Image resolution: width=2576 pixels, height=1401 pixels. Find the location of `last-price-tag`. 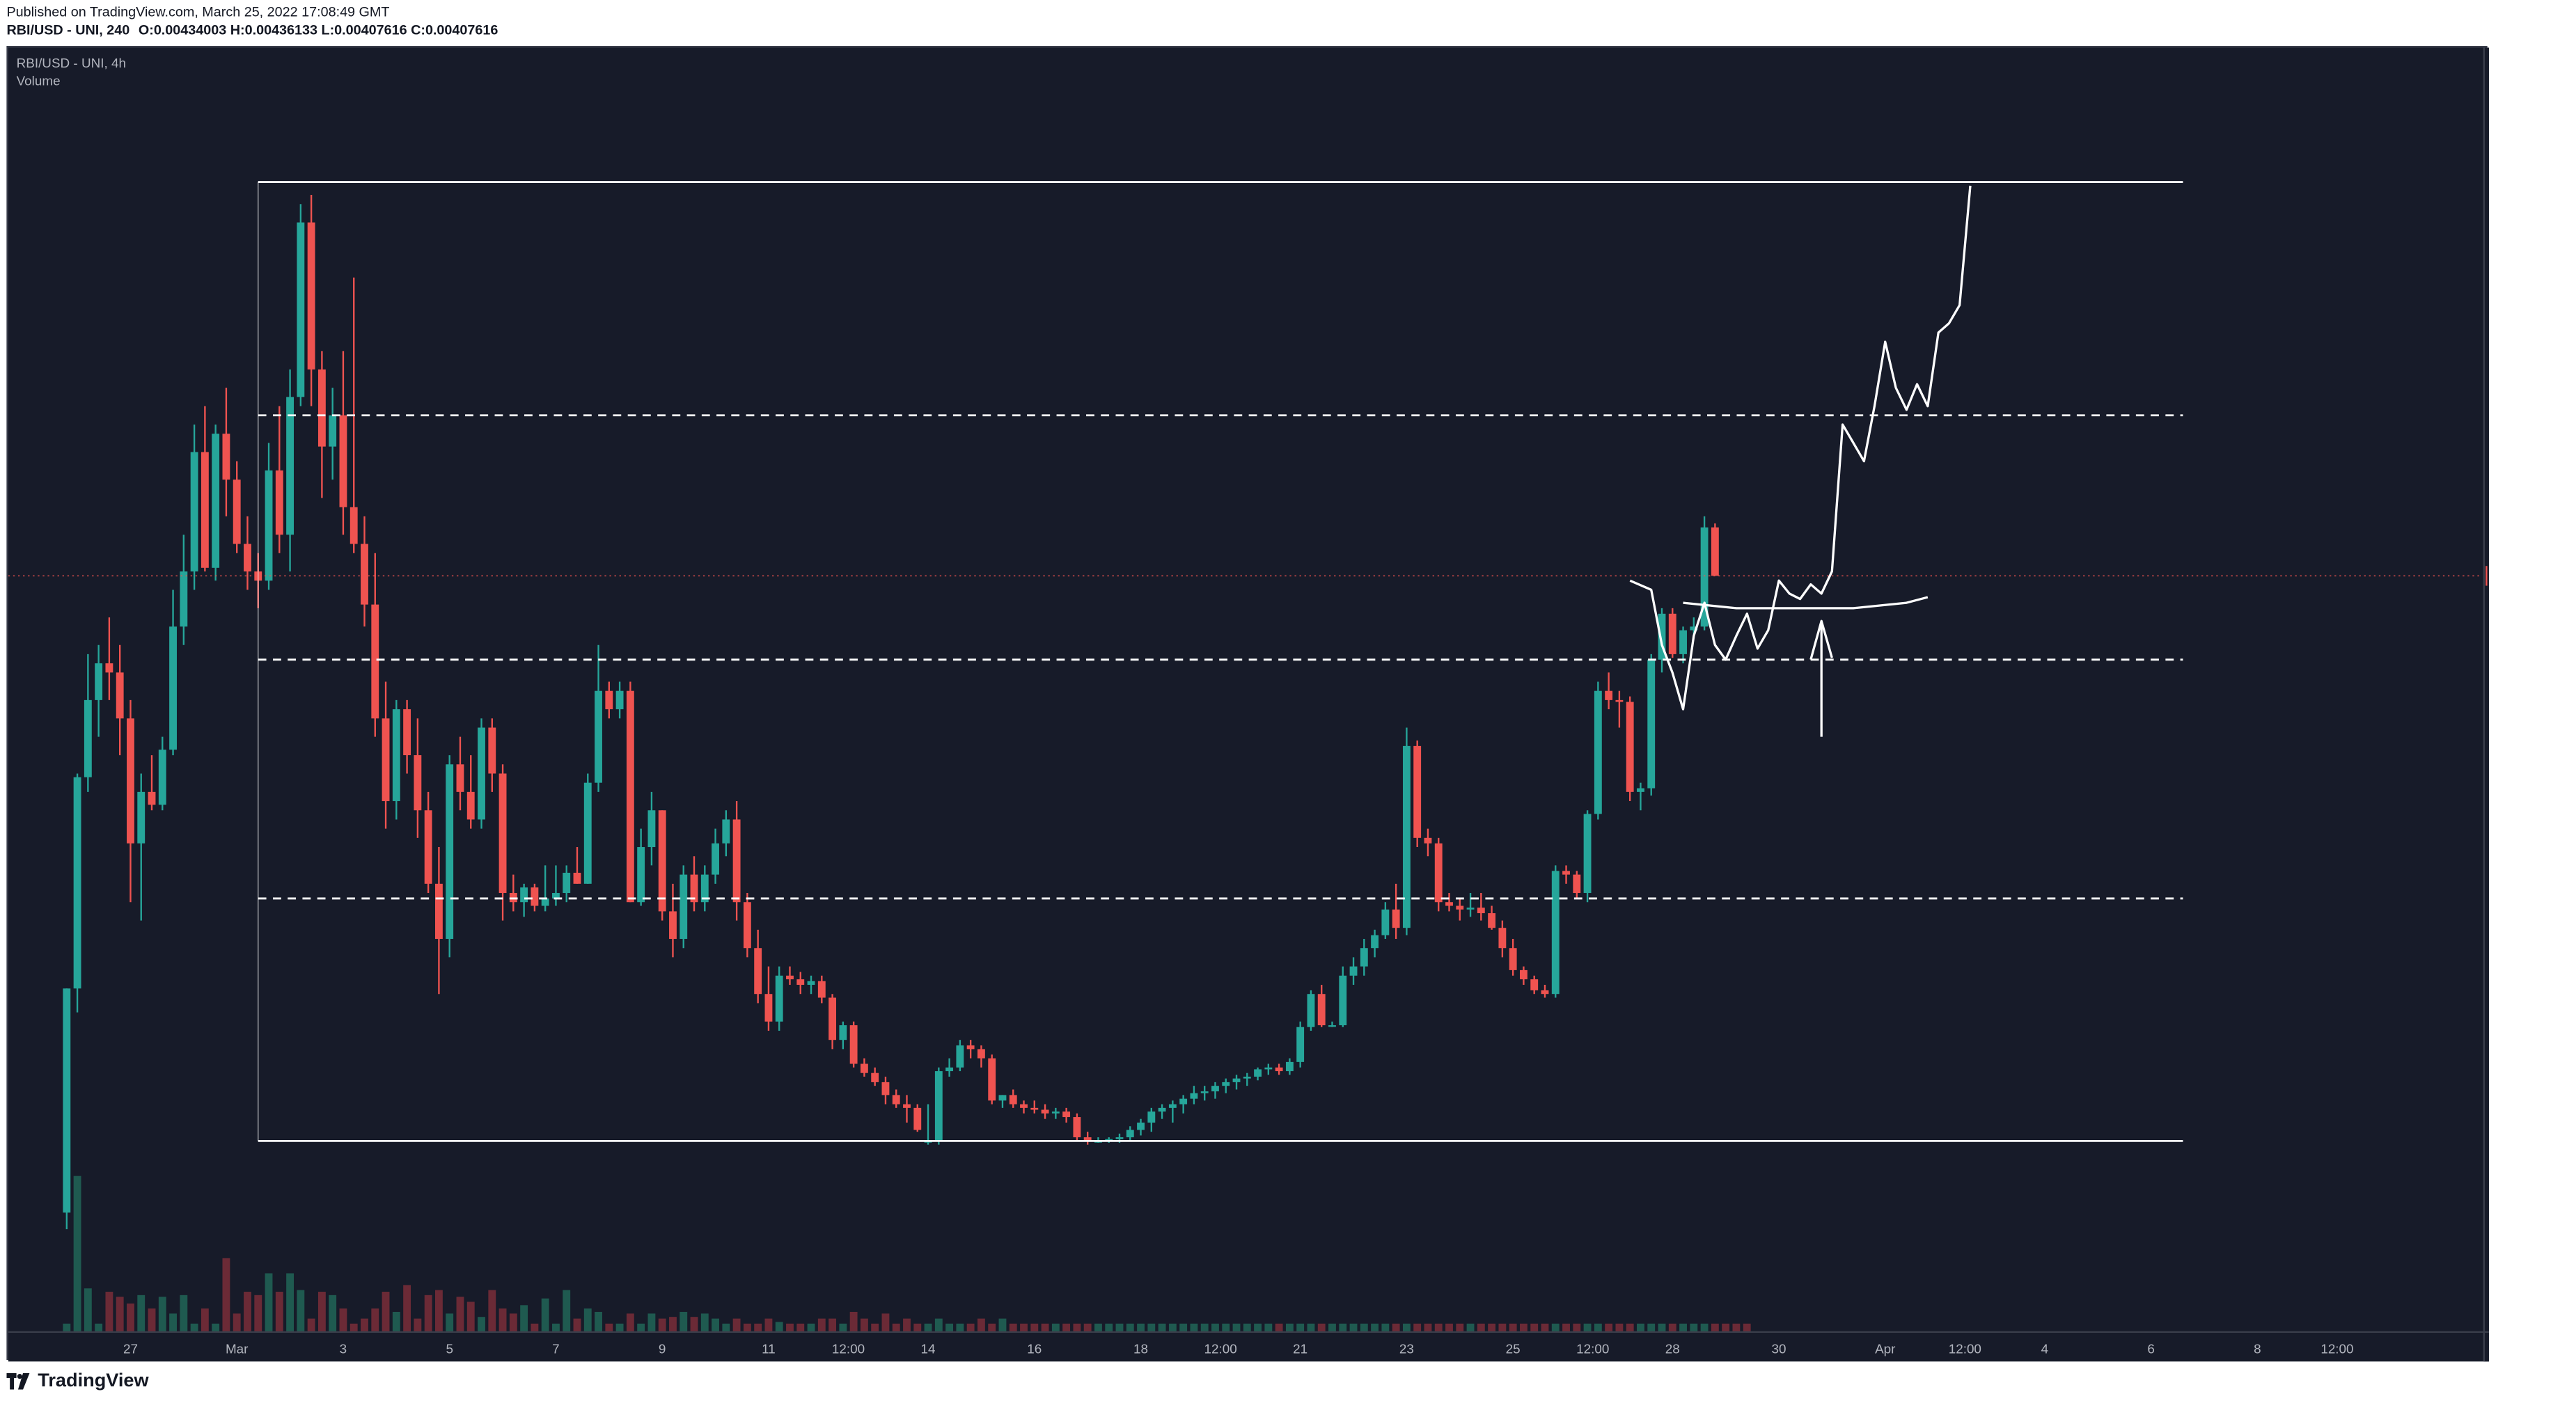

last-price-tag is located at coordinates (2486, 576).